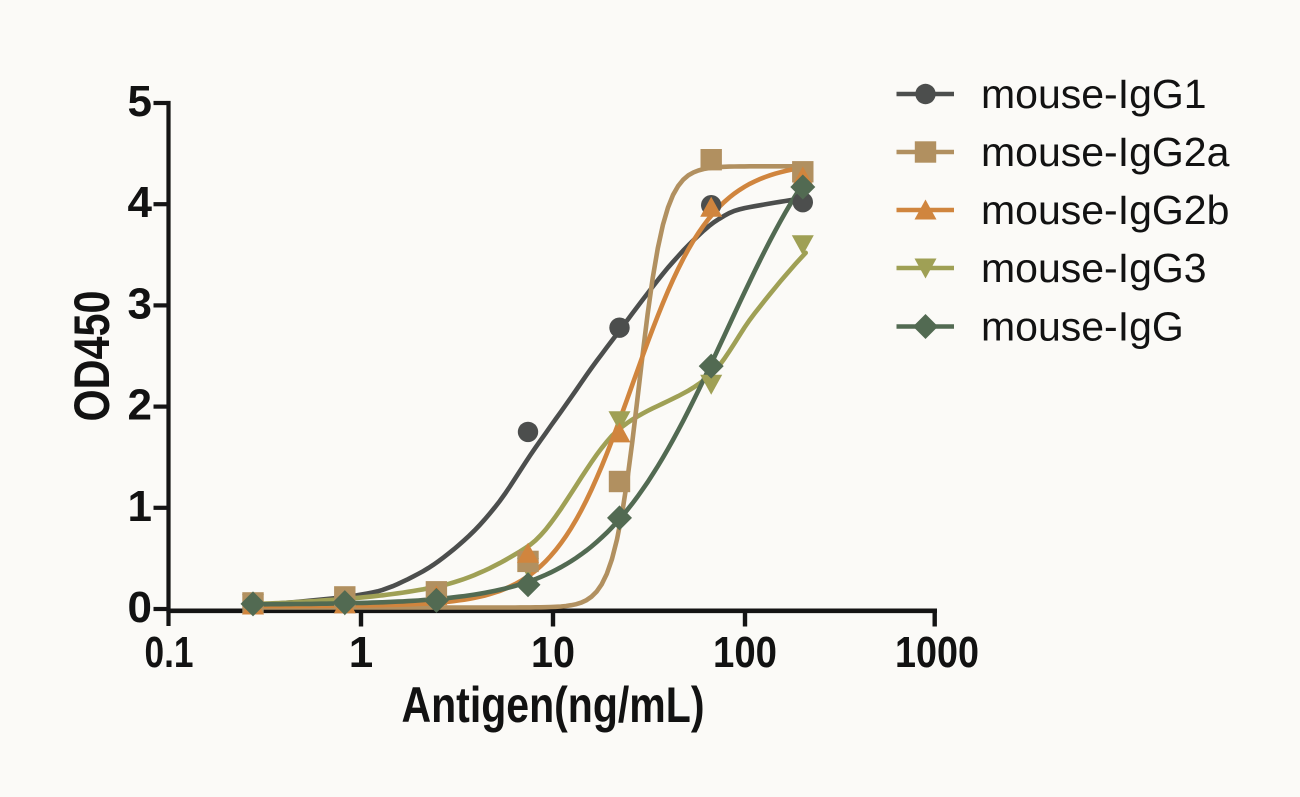 The width and height of the screenshot is (1300, 797). I want to click on svg-text: 1000, so click(937, 652).